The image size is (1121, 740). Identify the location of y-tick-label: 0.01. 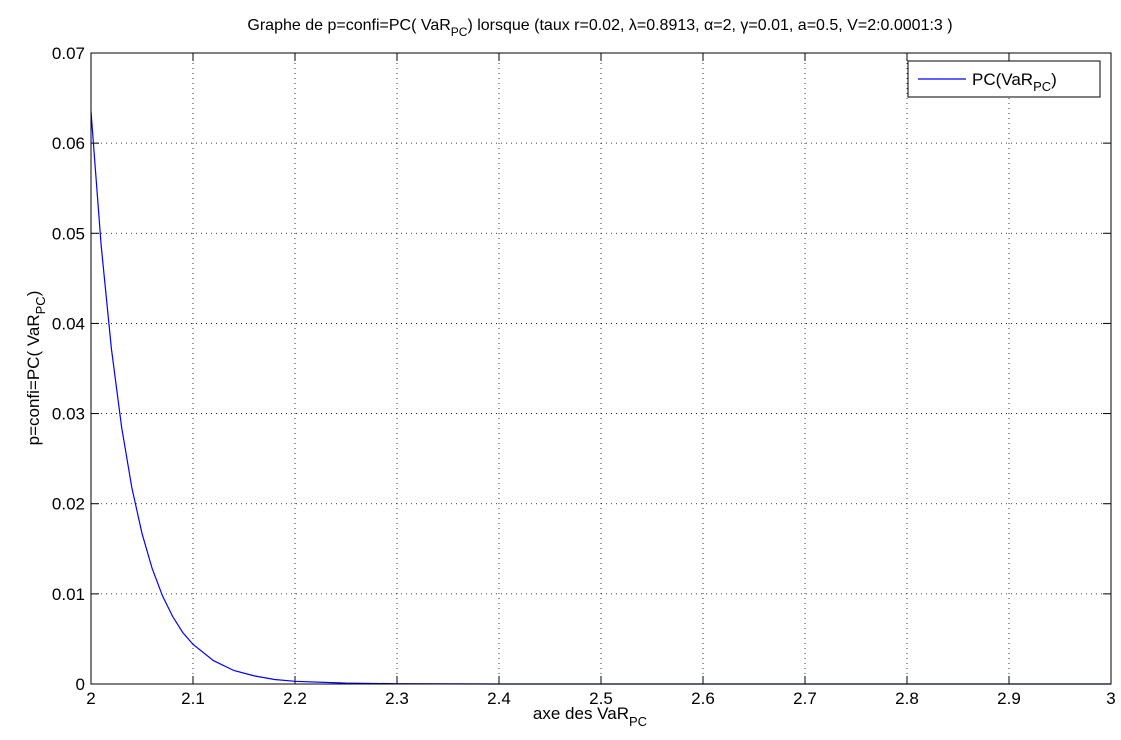
(68, 594).